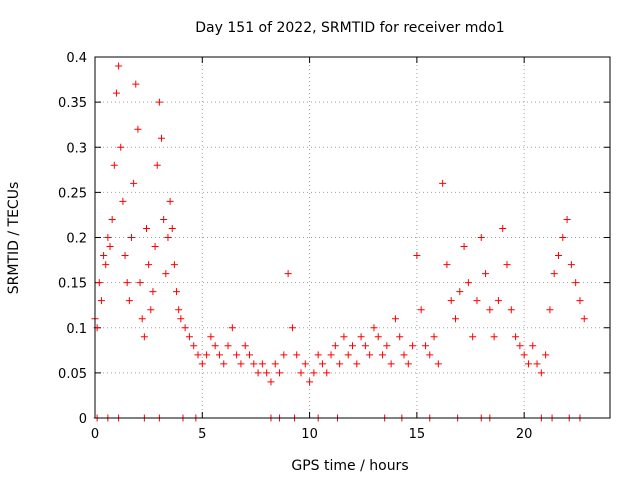 The height and width of the screenshot is (480, 640). What do you see at coordinates (95, 434) in the screenshot?
I see `x-tick-label: 0` at bounding box center [95, 434].